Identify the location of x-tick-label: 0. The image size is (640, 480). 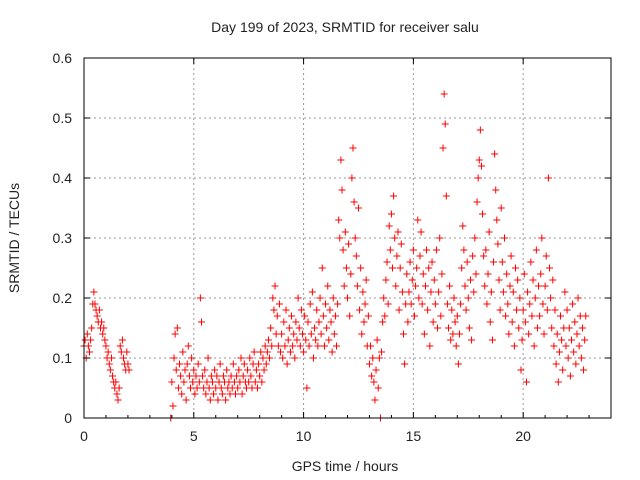
(84, 436).